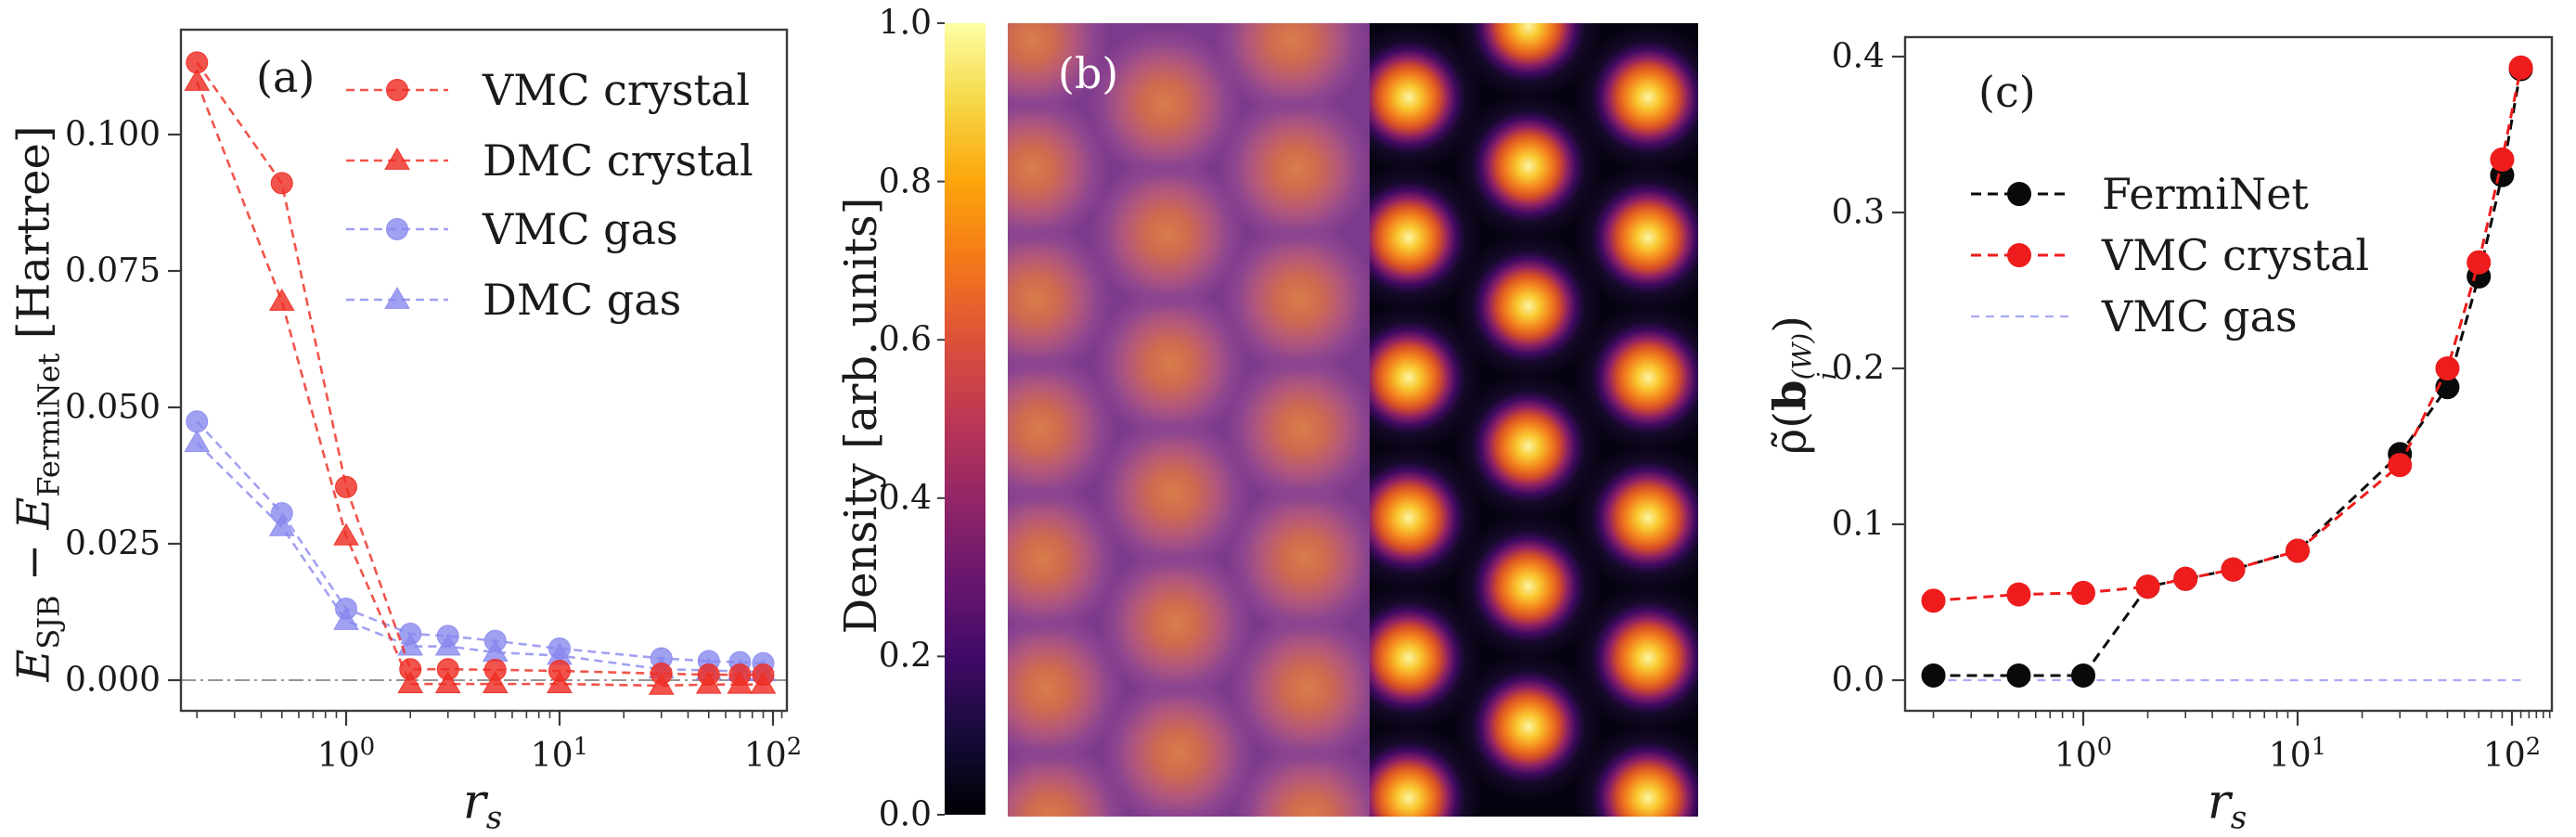 The image size is (2576, 837). Describe the element at coordinates (2239, 818) in the screenshot. I see `xlabel-c-sub: s` at that location.